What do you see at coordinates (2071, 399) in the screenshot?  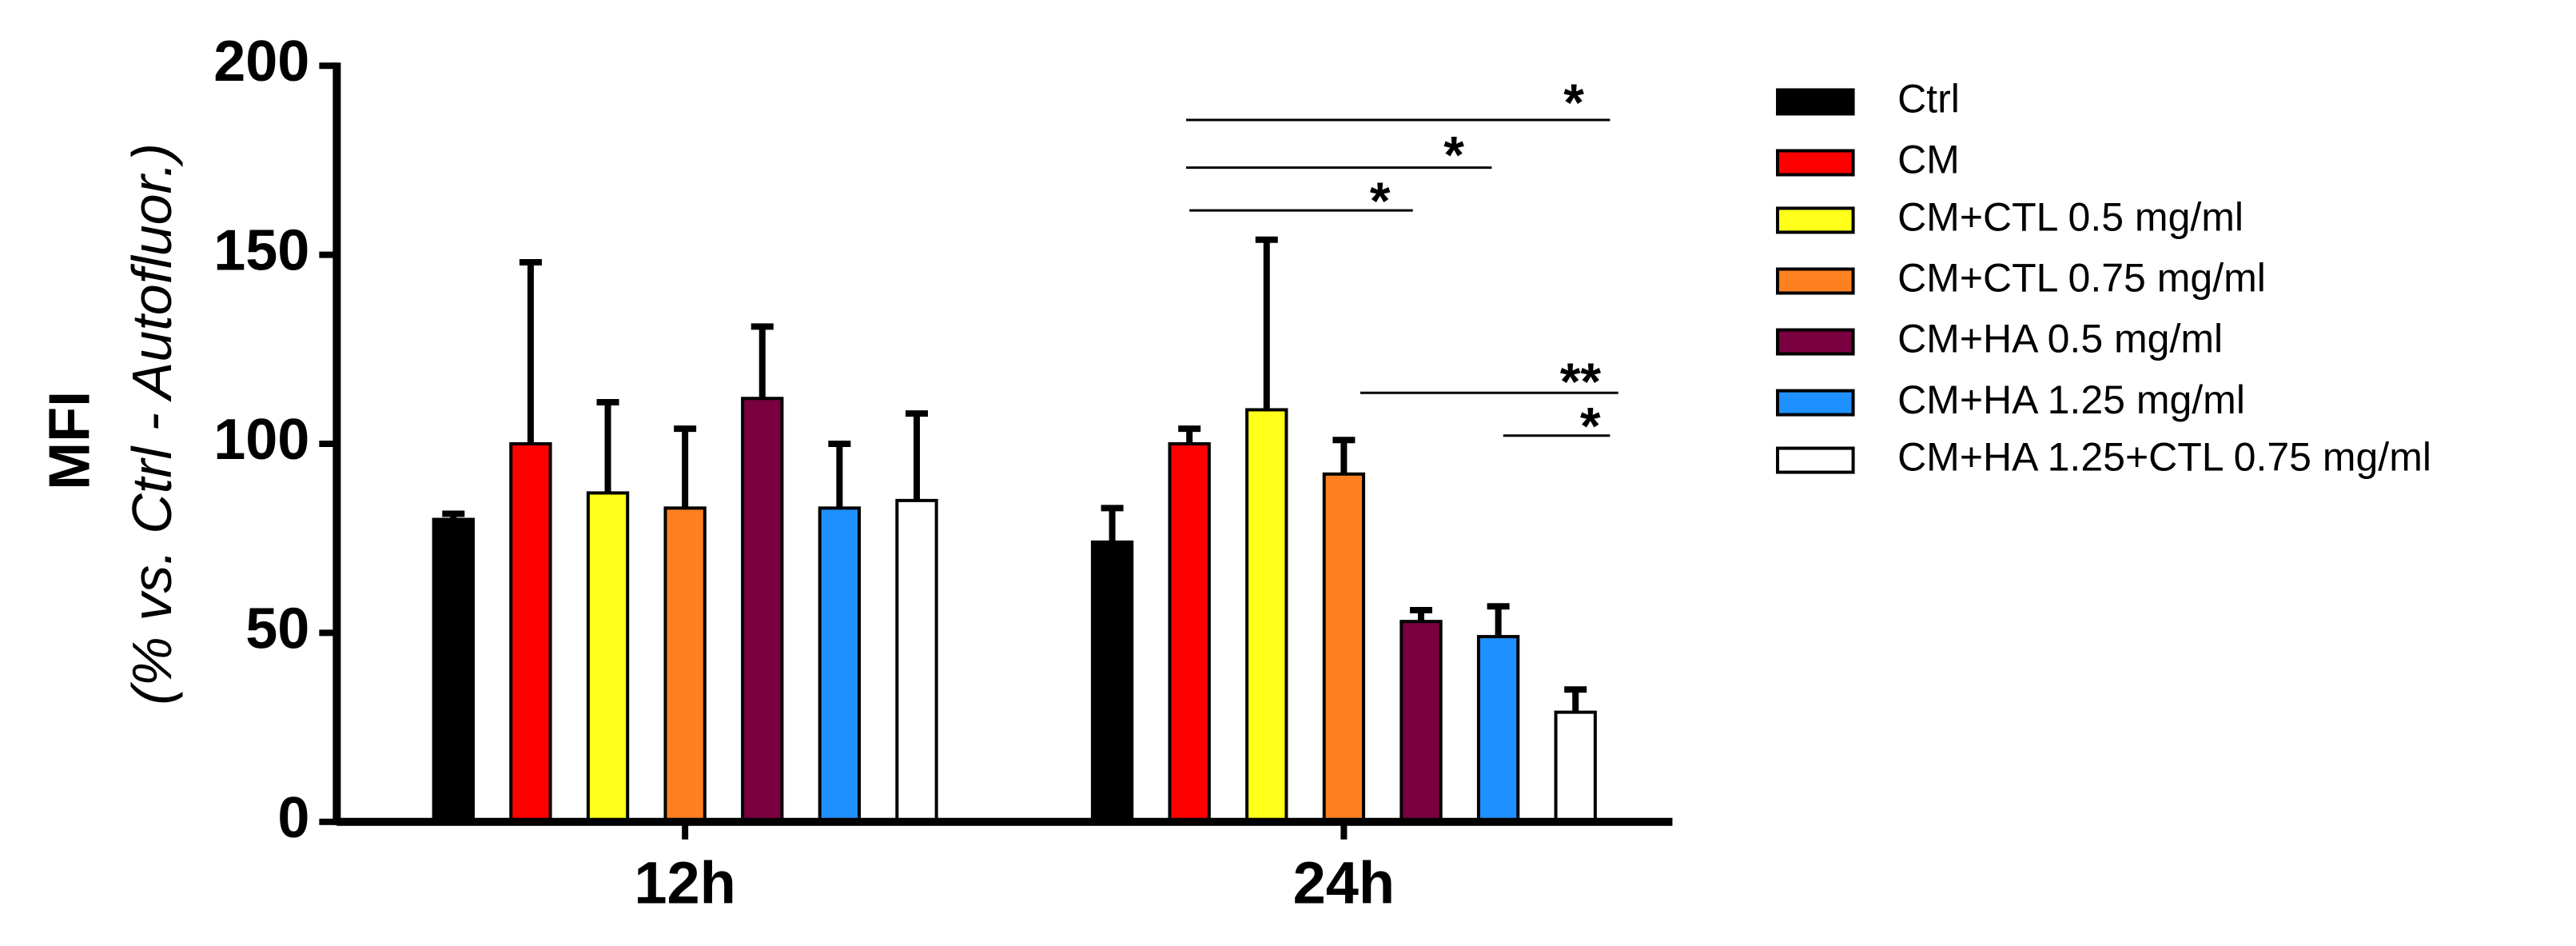 I see `legend-label: CM+HA 1.25 mg/ml` at bounding box center [2071, 399].